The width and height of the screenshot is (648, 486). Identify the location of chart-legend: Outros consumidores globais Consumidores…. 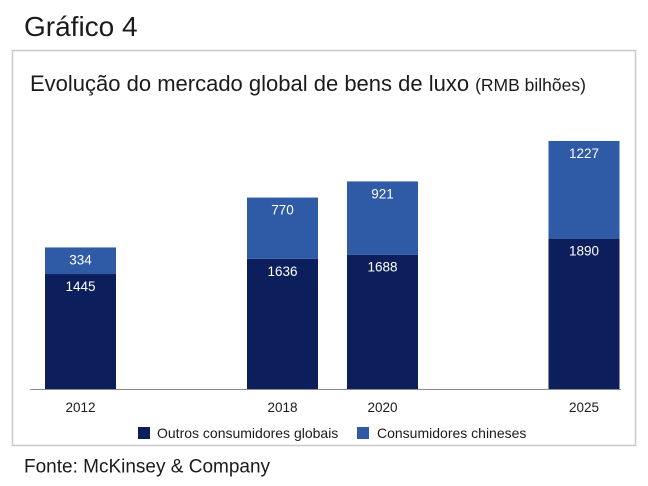
(332, 433).